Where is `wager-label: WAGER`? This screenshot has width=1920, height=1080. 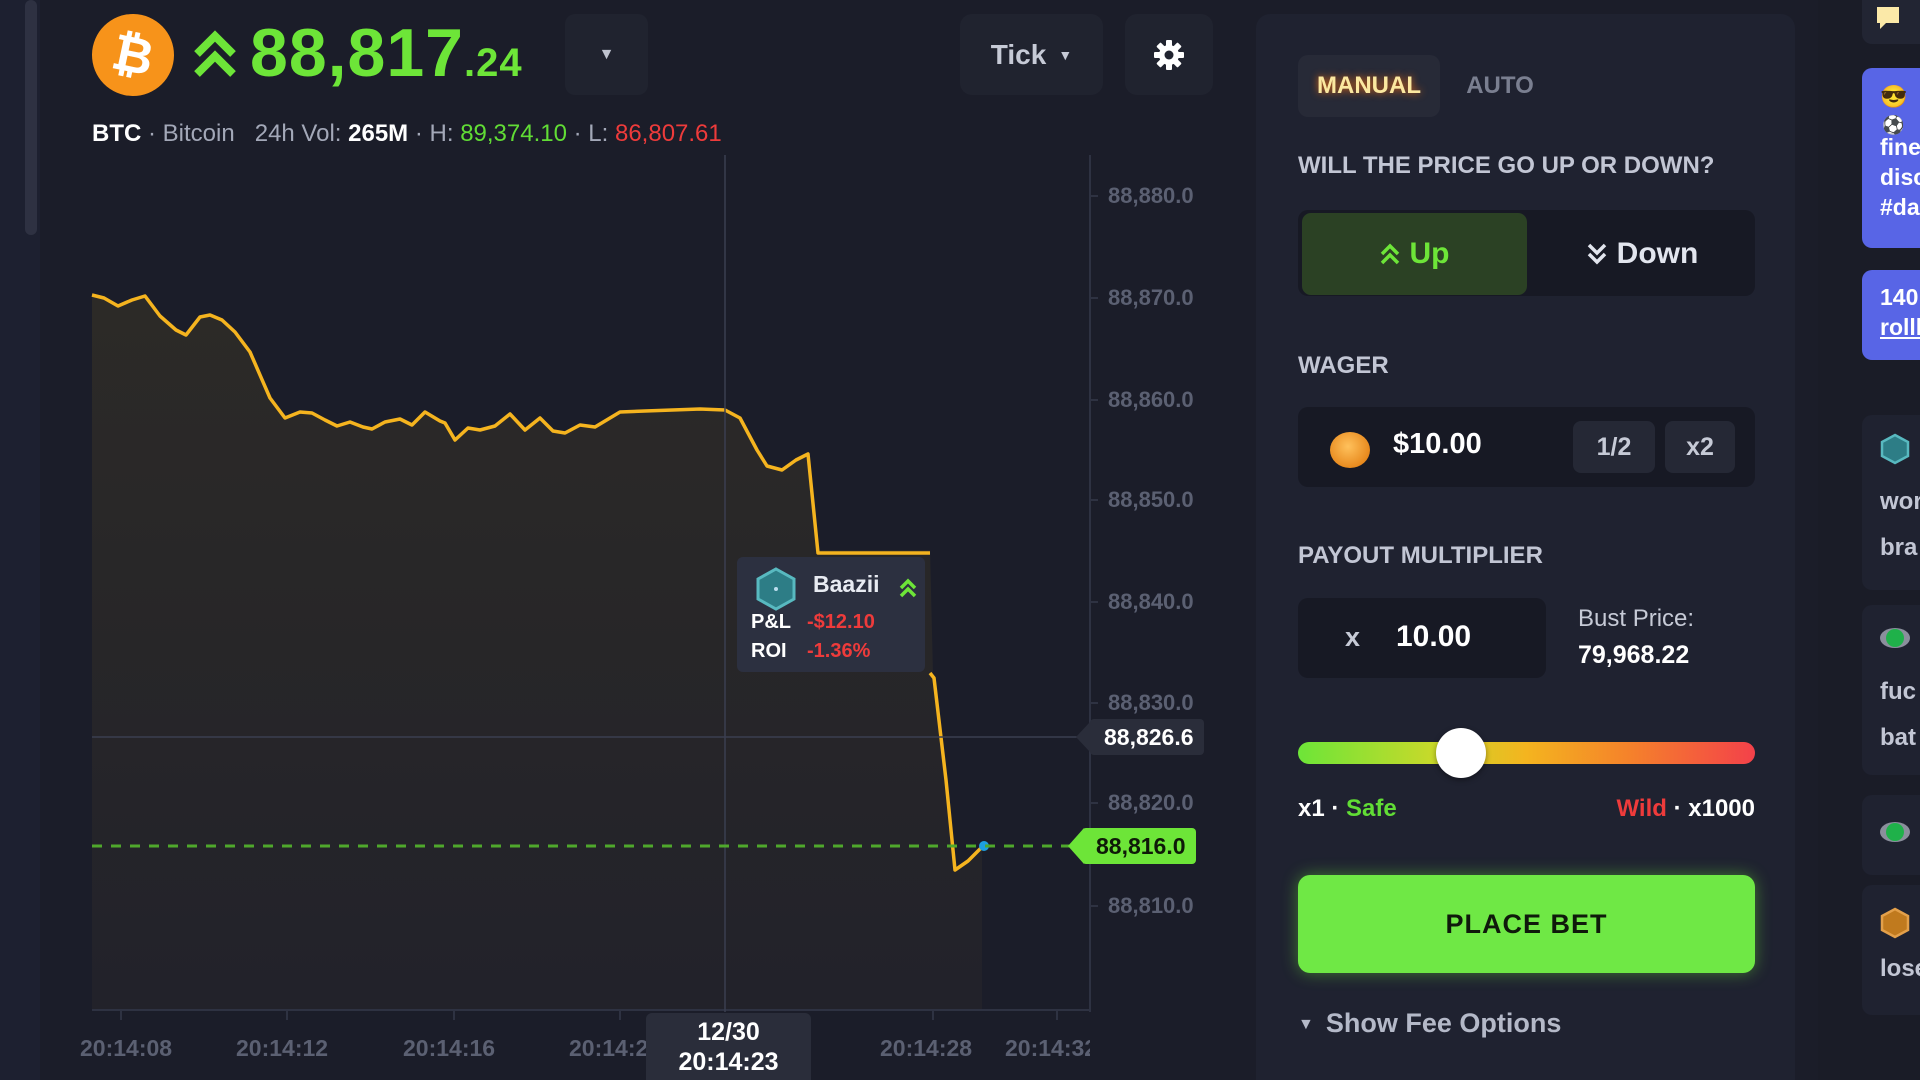
wager-label: WAGER is located at coordinates (1343, 365).